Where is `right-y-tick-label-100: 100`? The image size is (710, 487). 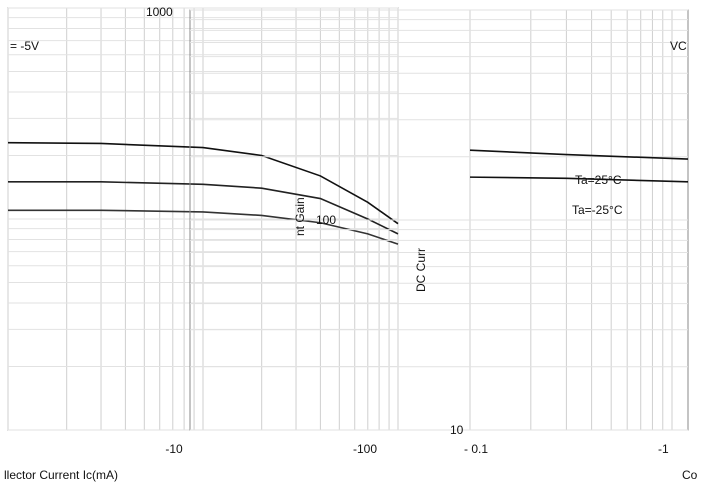
right-y-tick-label-100: 100 is located at coordinates (326, 220).